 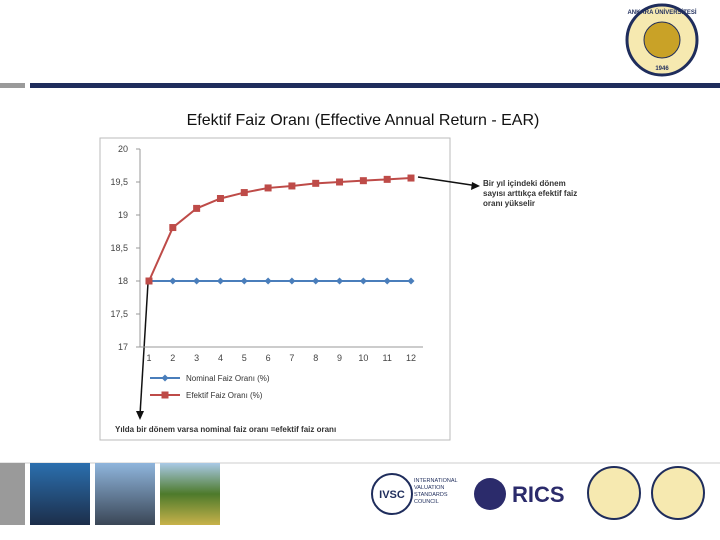 I want to click on x-tick-label: 12, so click(x=411, y=358).